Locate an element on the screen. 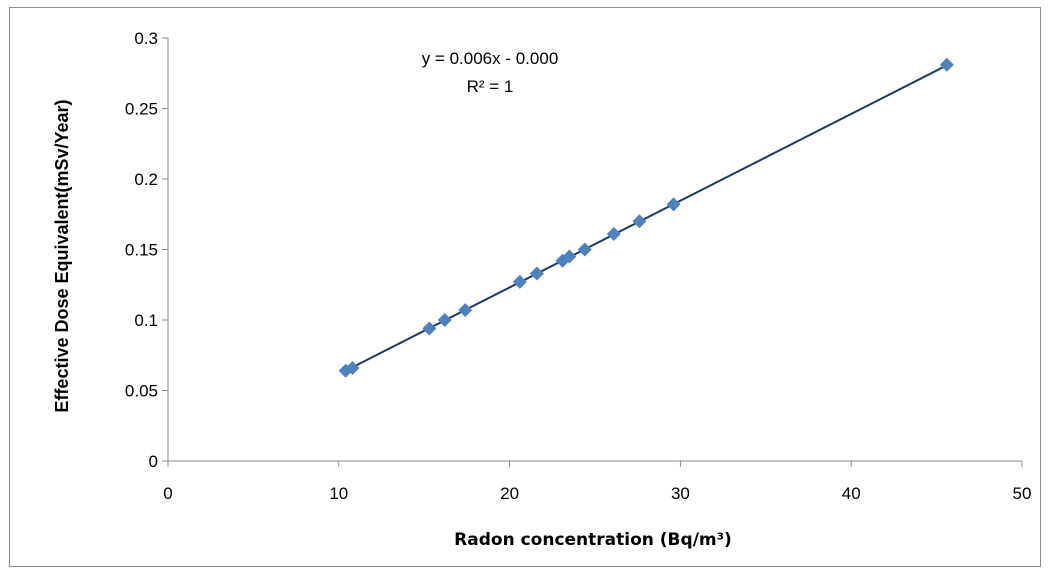 This screenshot has width=1052, height=570. y-tick-label: 0.3 is located at coordinates (146, 38).